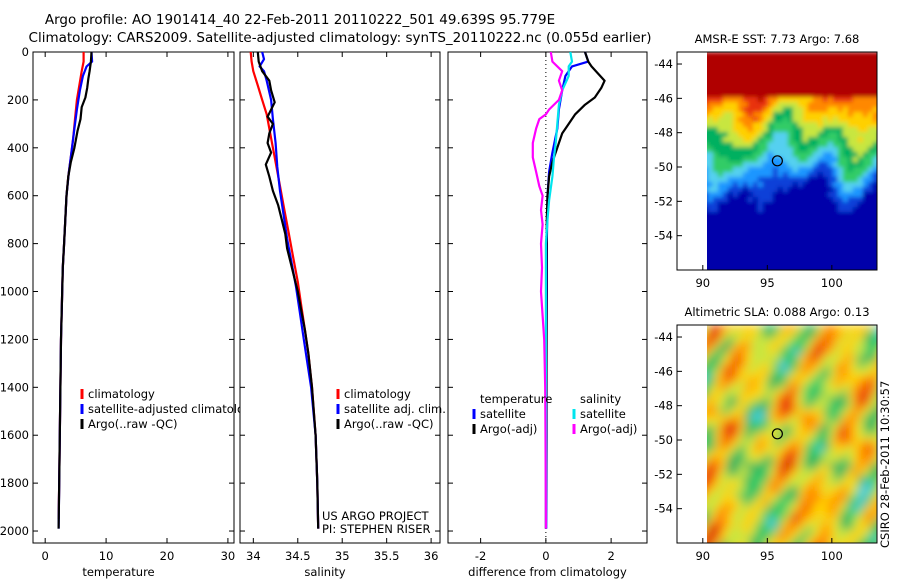 Image resolution: width=900 pixels, height=580 pixels. I want to click on map-field-blurred, so click(795, 161).